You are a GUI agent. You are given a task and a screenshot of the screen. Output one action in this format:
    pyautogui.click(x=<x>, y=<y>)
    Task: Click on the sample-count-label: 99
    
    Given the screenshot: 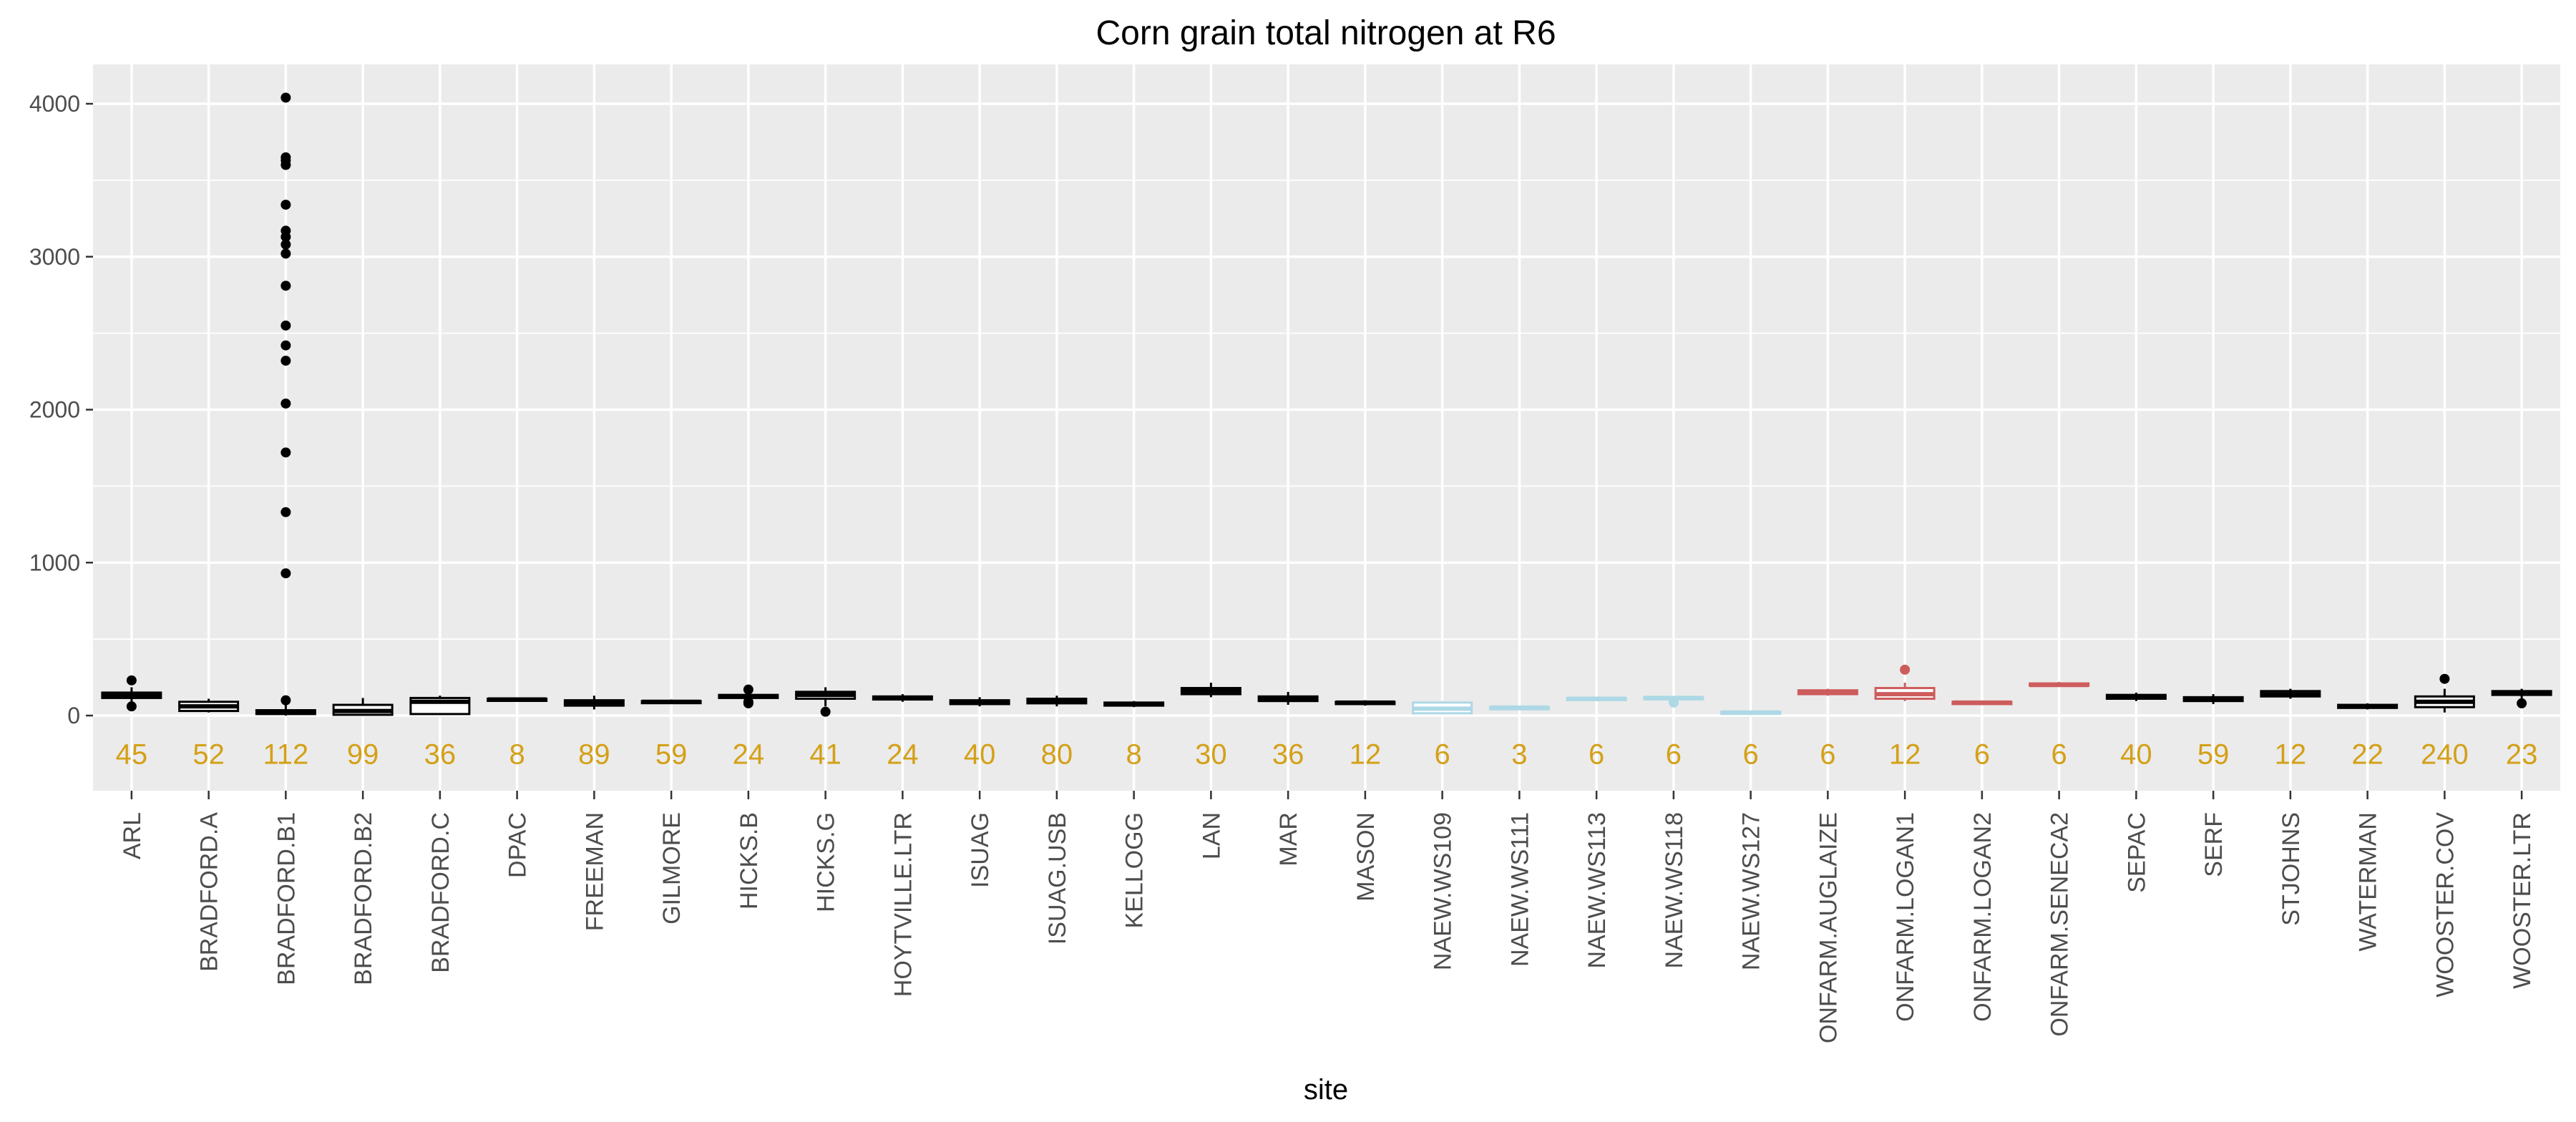 What is the action you would take?
    pyautogui.click(x=363, y=754)
    